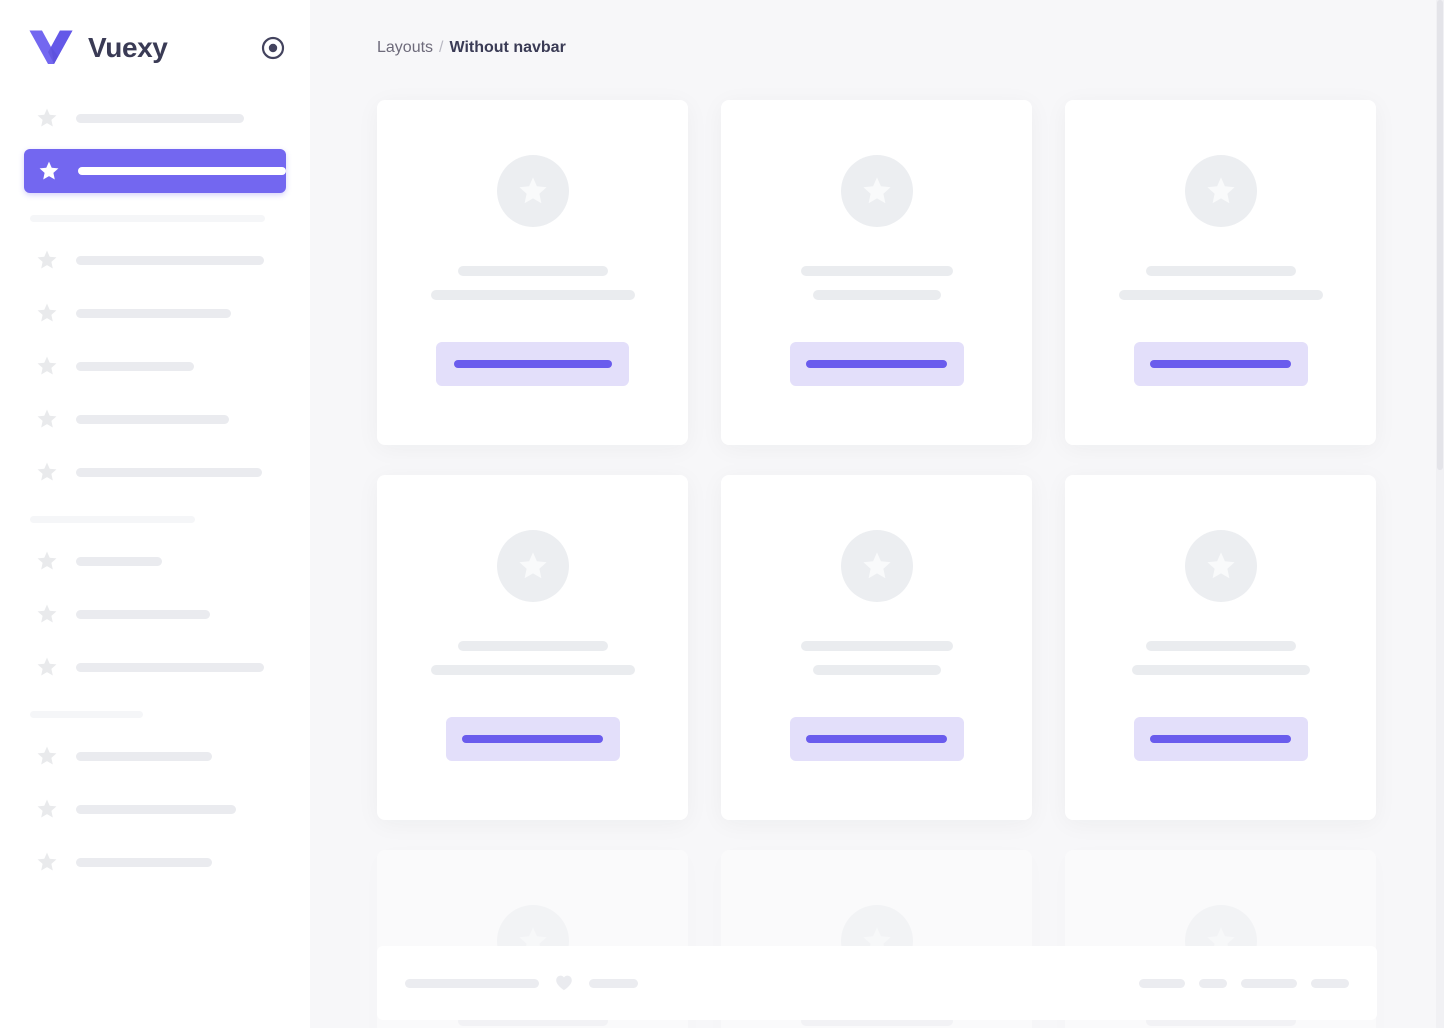 This screenshot has height=1028, width=1444. I want to click on footer-bar, so click(877, 983).